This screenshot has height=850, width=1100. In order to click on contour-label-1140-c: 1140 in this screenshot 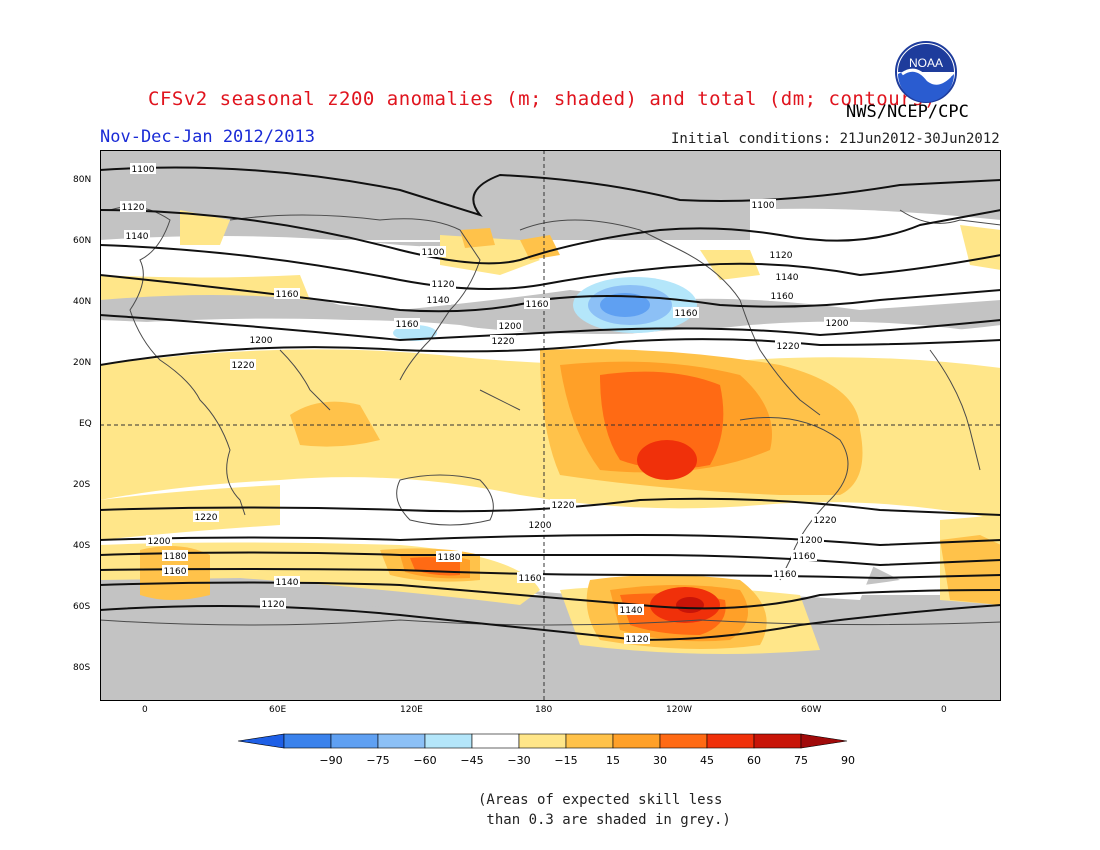, I will do `click(787, 277)`.